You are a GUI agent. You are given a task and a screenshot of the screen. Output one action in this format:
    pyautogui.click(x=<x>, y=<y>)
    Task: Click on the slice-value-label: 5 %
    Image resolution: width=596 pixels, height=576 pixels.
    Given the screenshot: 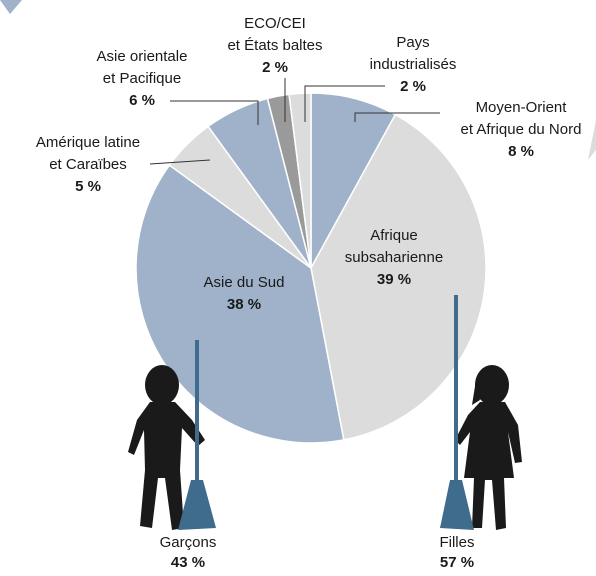 What is the action you would take?
    pyautogui.click(x=88, y=186)
    